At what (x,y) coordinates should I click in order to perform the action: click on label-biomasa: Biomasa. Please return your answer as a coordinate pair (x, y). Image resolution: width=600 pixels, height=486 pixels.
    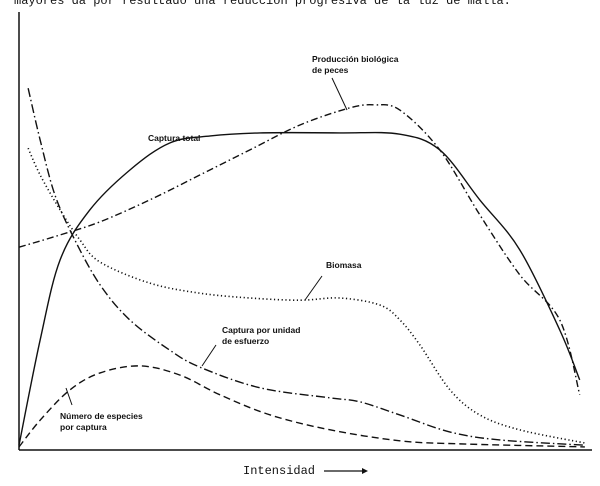
    Looking at the image, I should click on (344, 265).